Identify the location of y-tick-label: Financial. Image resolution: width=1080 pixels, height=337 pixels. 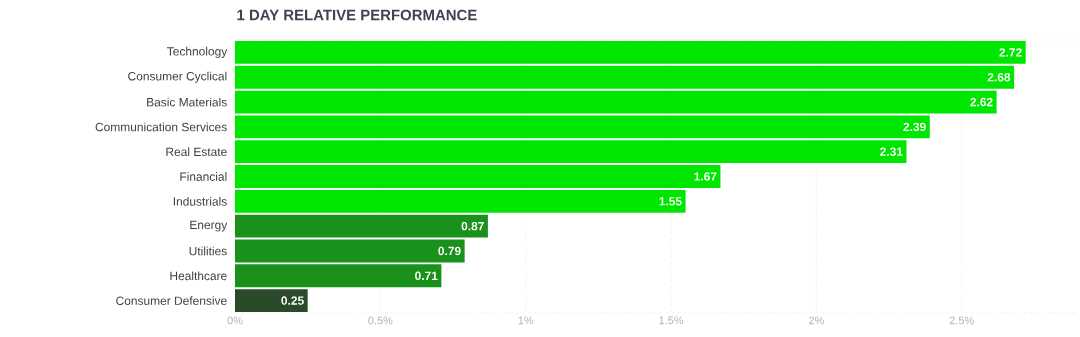
(203, 176).